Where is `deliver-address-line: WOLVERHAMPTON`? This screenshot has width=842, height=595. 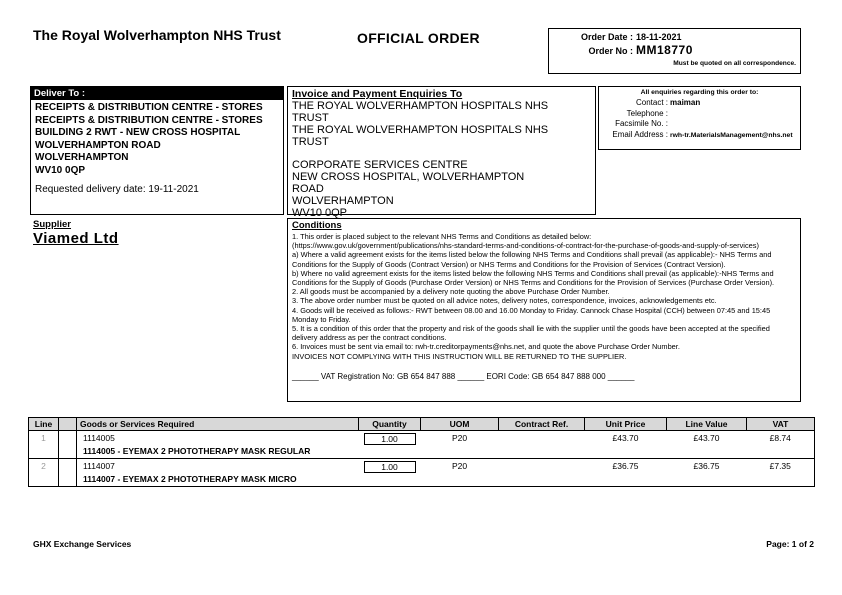
deliver-address-line: WOLVERHAMPTON is located at coordinates (82, 157).